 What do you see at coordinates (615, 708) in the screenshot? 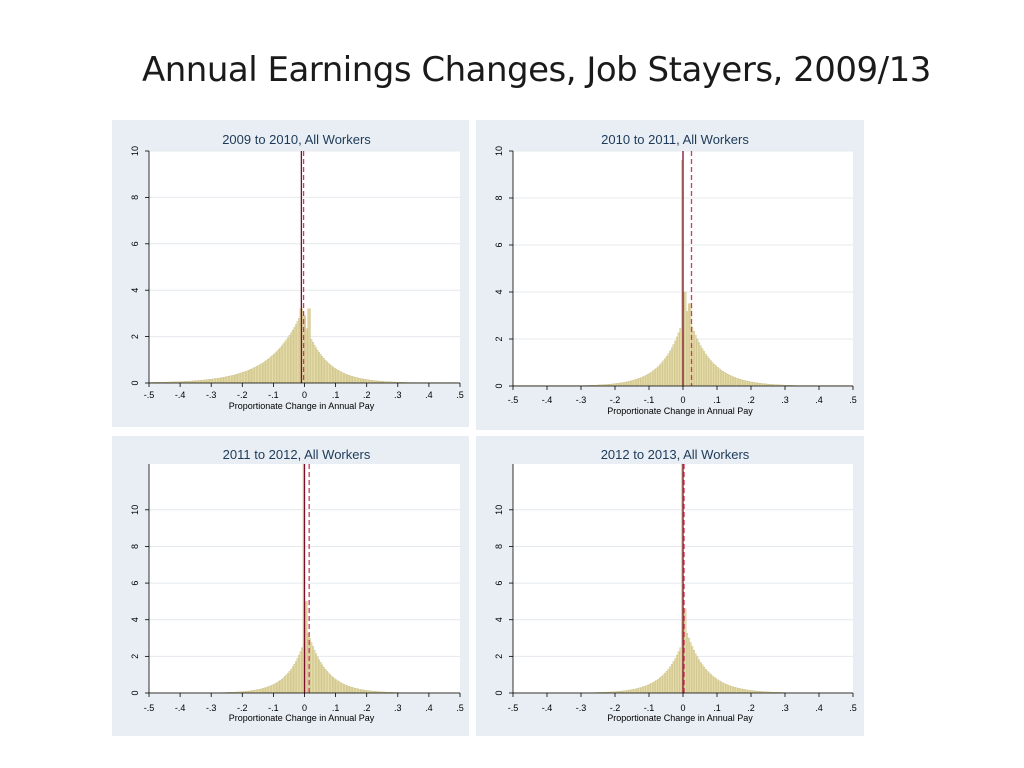
I see `x-tick-label: -.2` at bounding box center [615, 708].